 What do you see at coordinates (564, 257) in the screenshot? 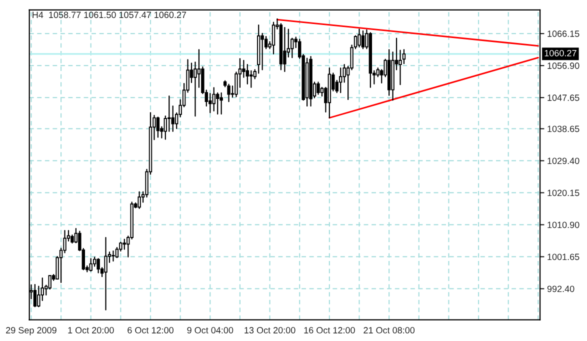
I see `y-tick-label: 1001.65` at bounding box center [564, 257].